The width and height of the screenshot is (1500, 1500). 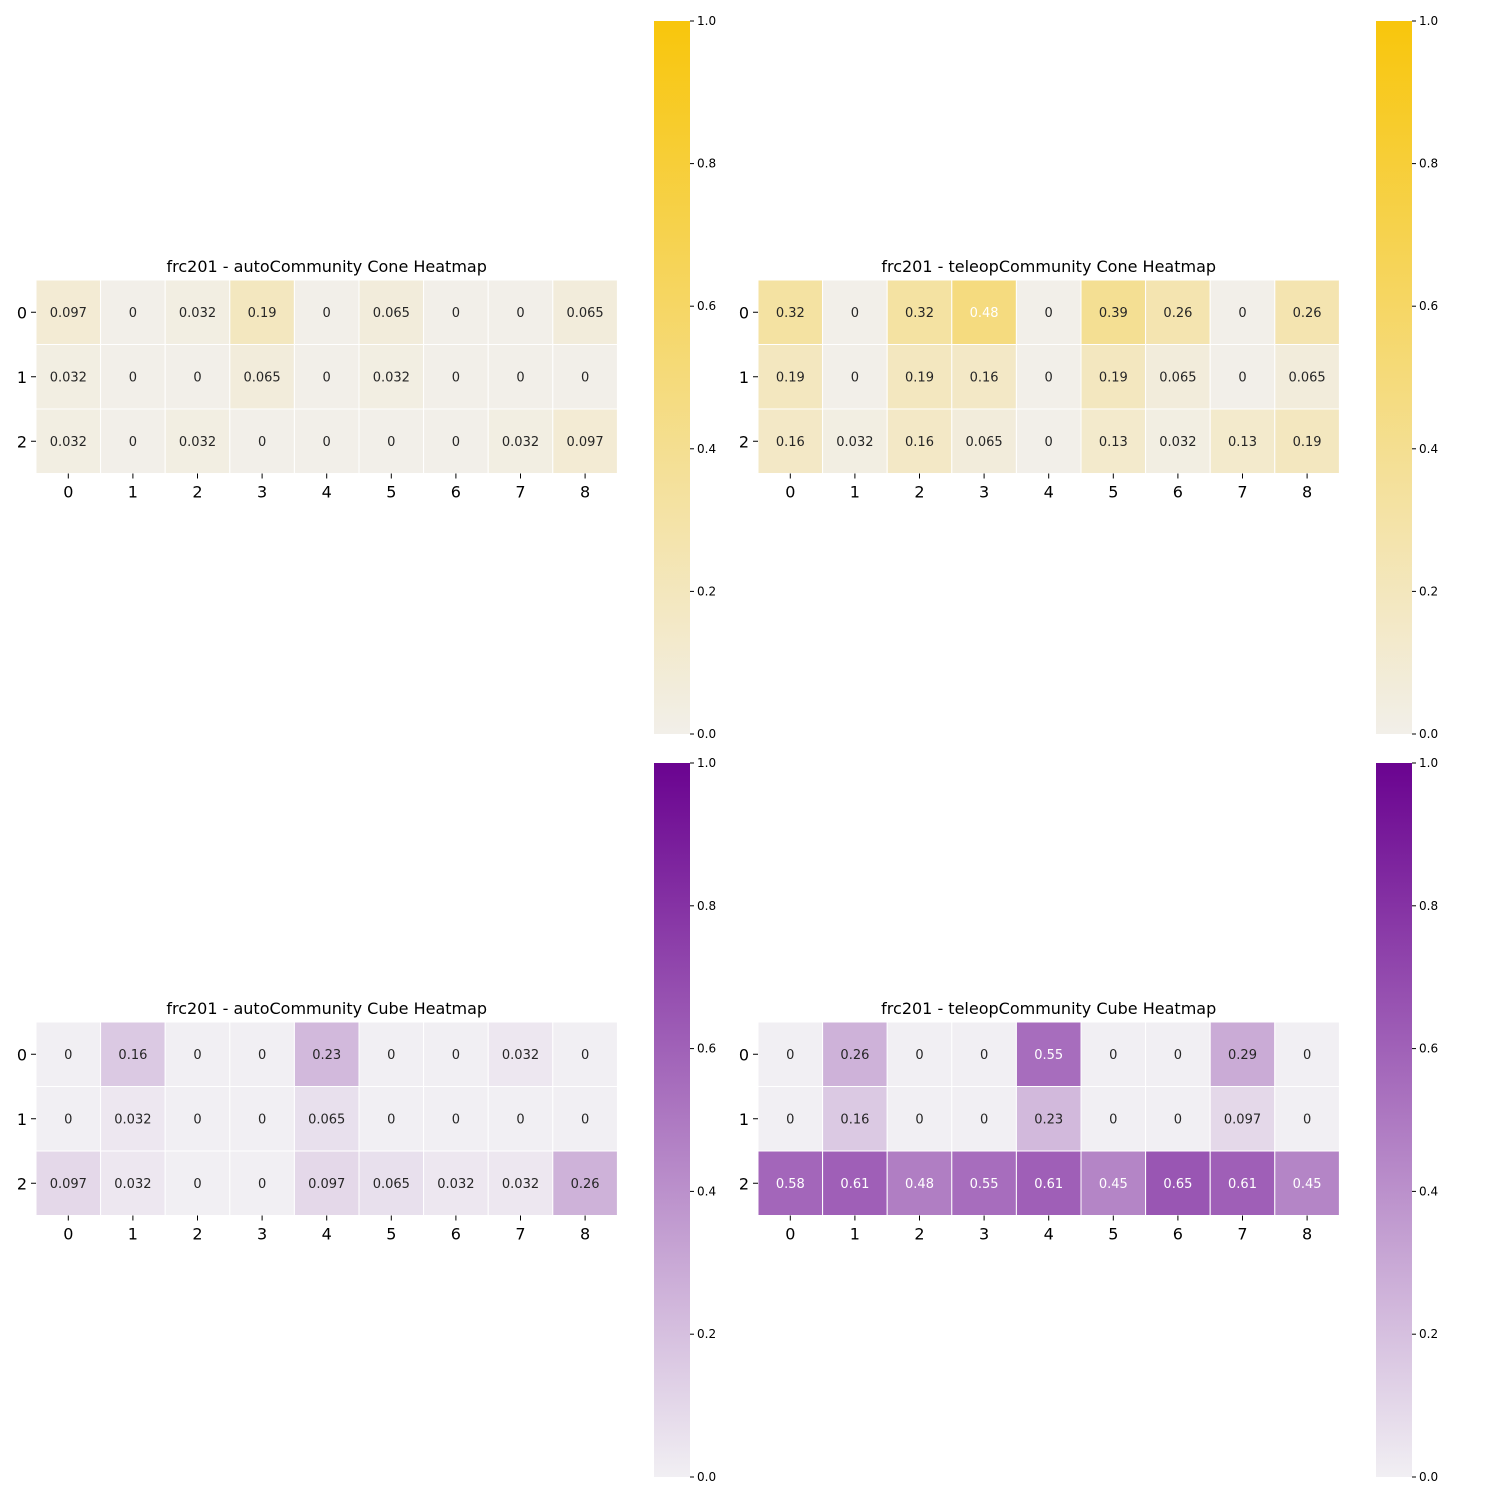 I want to click on cell-value-label: 0.097, so click(x=68, y=313).